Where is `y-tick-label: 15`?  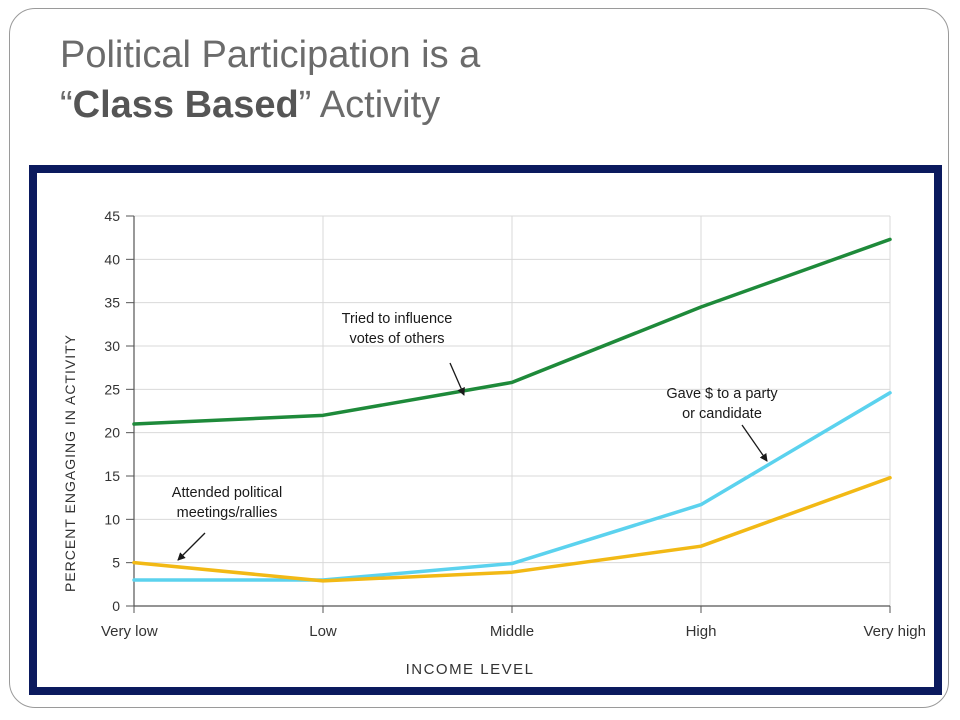 y-tick-label: 15 is located at coordinates (112, 476).